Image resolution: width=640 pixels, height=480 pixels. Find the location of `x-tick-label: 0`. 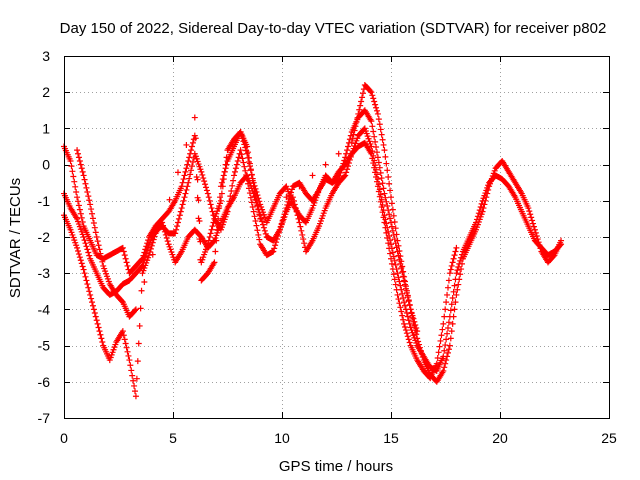

x-tick-label: 0 is located at coordinates (64, 438).